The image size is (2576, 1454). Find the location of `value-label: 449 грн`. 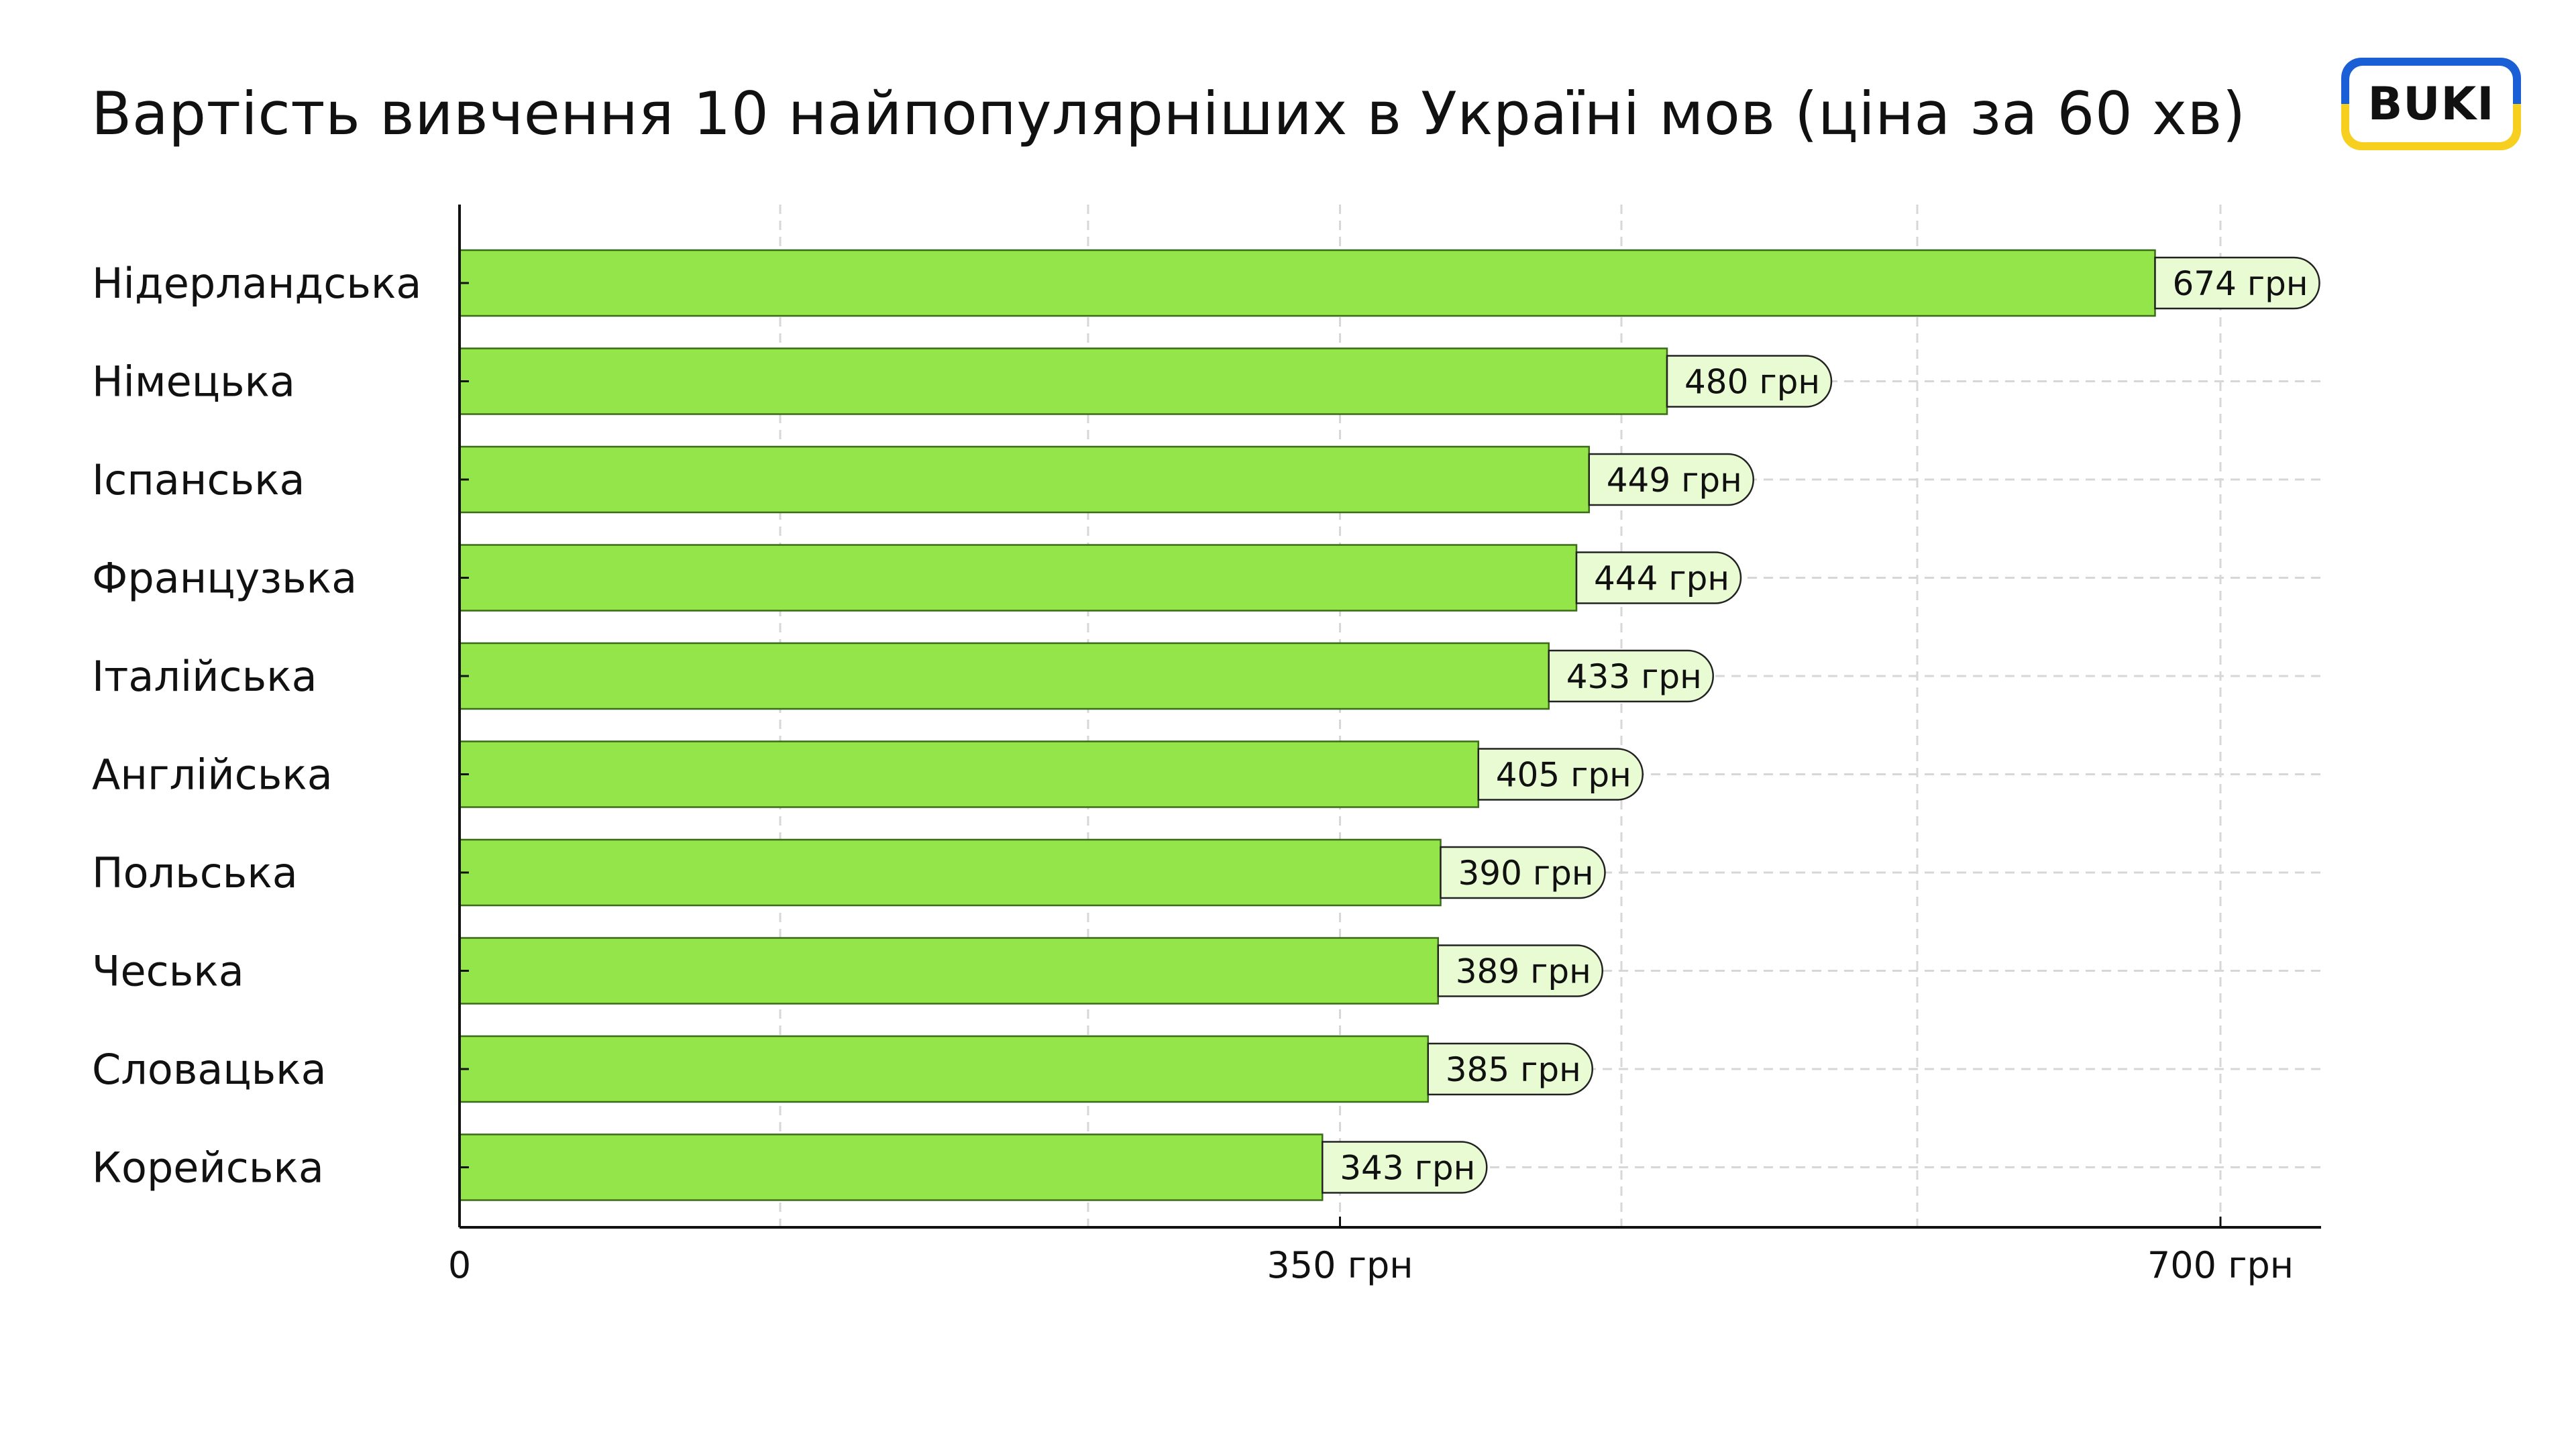

value-label: 449 грн is located at coordinates (1674, 480).